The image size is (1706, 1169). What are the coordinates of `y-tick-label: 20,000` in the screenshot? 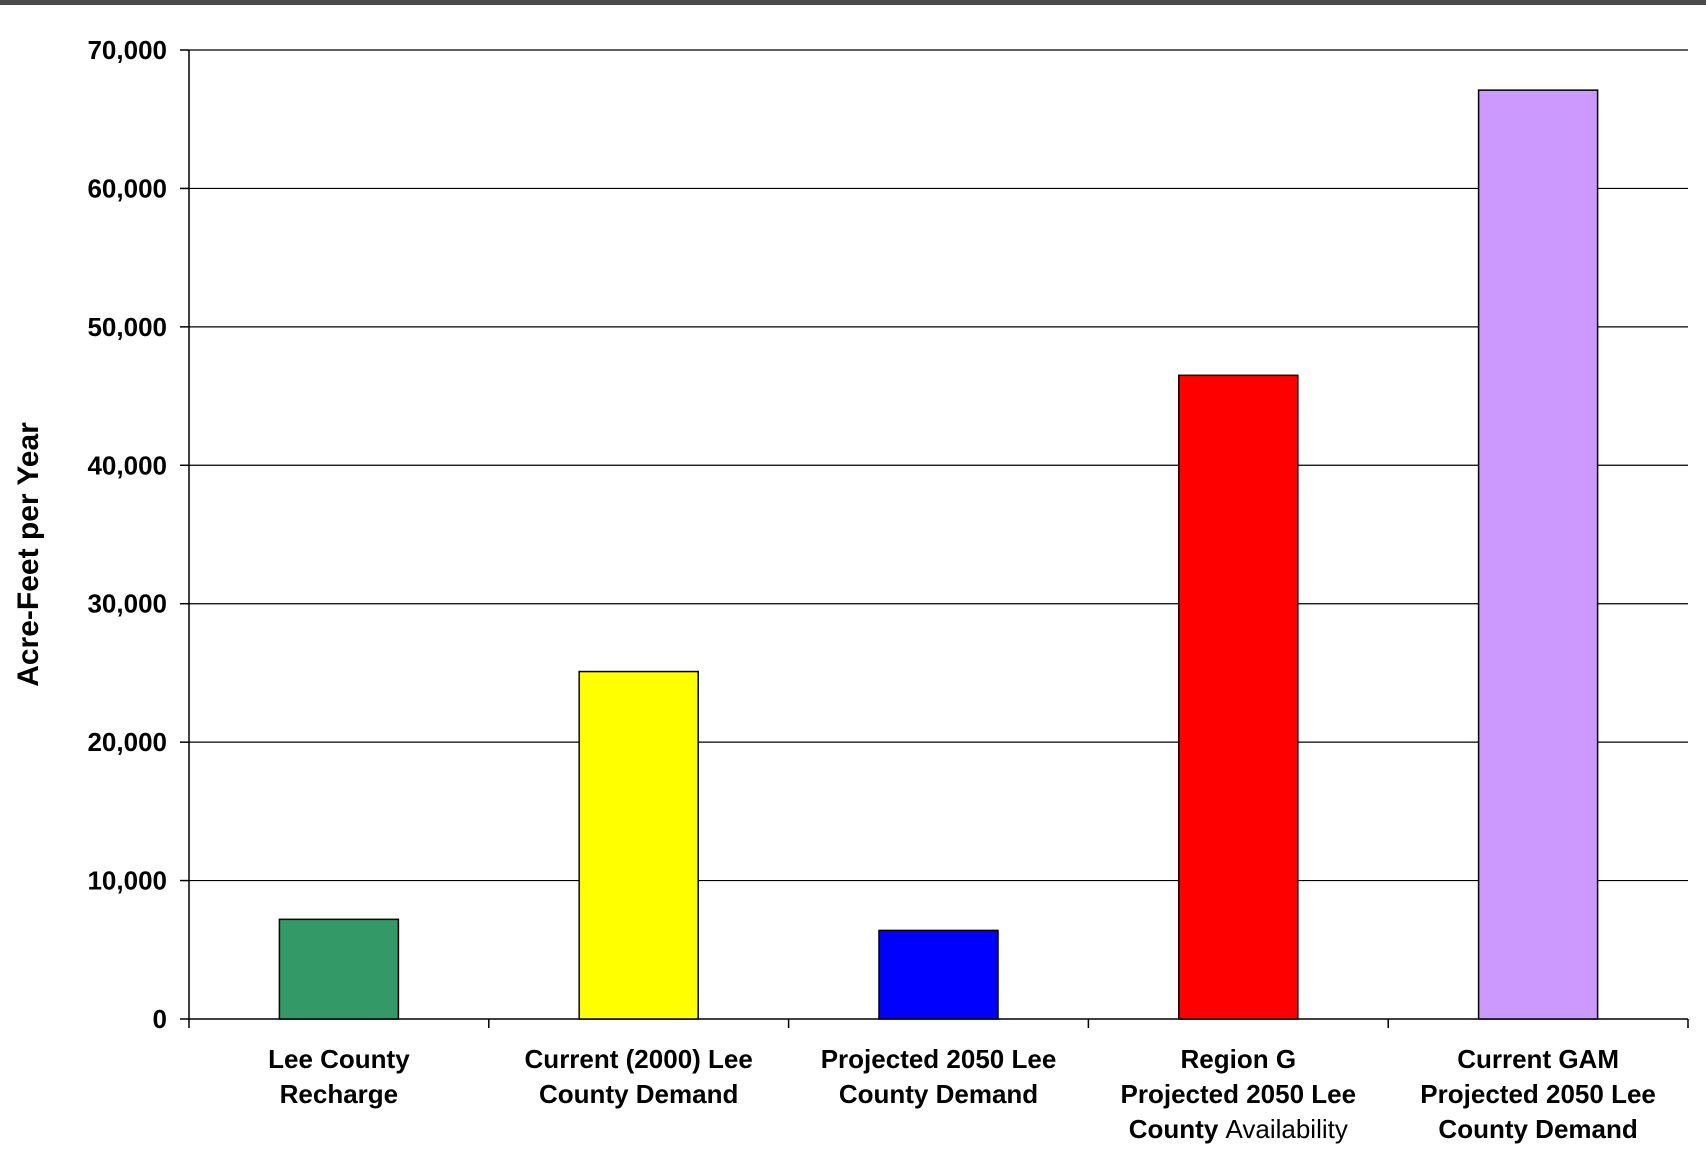 It's located at (127, 742).